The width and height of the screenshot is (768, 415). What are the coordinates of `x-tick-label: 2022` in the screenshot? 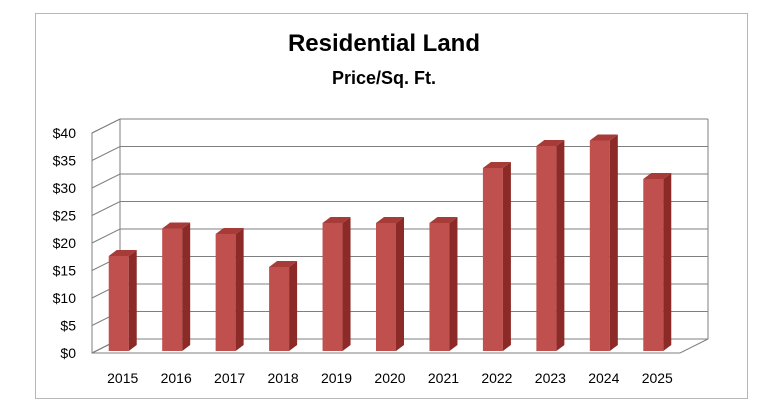 It's located at (496, 378).